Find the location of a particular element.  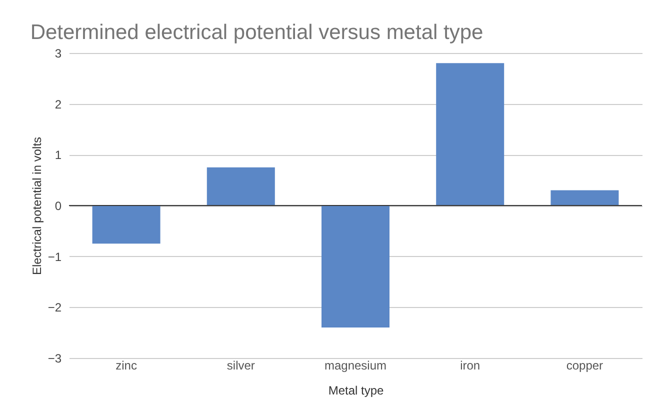

y-tick-label: 0 is located at coordinates (58, 206).